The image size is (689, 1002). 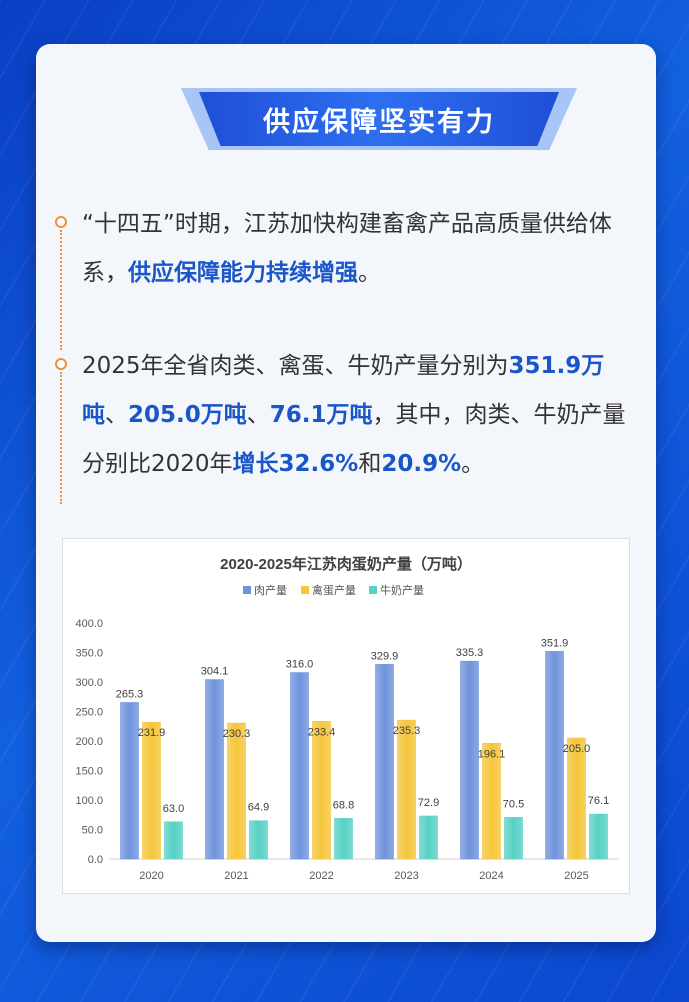 I want to click on paragraph-1-text: “十四五”时期，江苏加快构建畜禽产品高质量供给体系，, so click(x=347, y=248).